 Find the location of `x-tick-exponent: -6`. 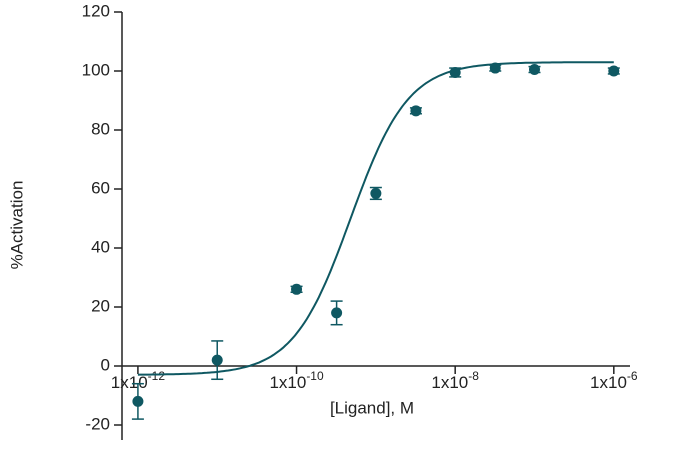

x-tick-exponent: -6 is located at coordinates (632, 376).